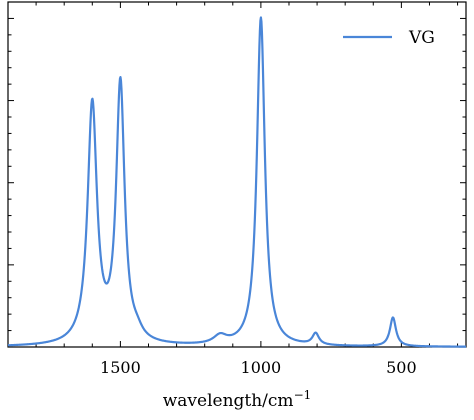 This screenshot has width=474, height=420. What do you see at coordinates (421, 38) in the screenshot?
I see `legend-label-vg: VG` at bounding box center [421, 38].